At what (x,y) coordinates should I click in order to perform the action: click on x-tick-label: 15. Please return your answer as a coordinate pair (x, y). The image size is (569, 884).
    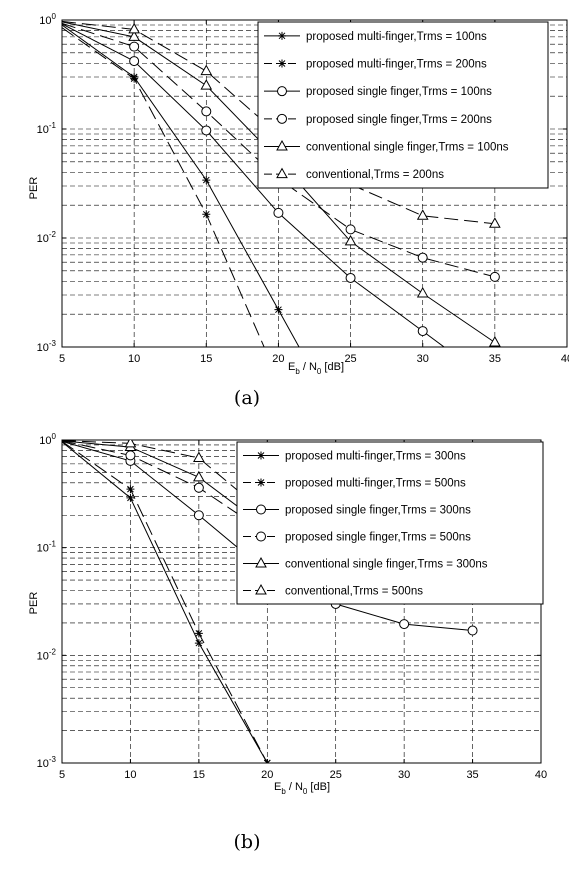
    Looking at the image, I should click on (206, 359).